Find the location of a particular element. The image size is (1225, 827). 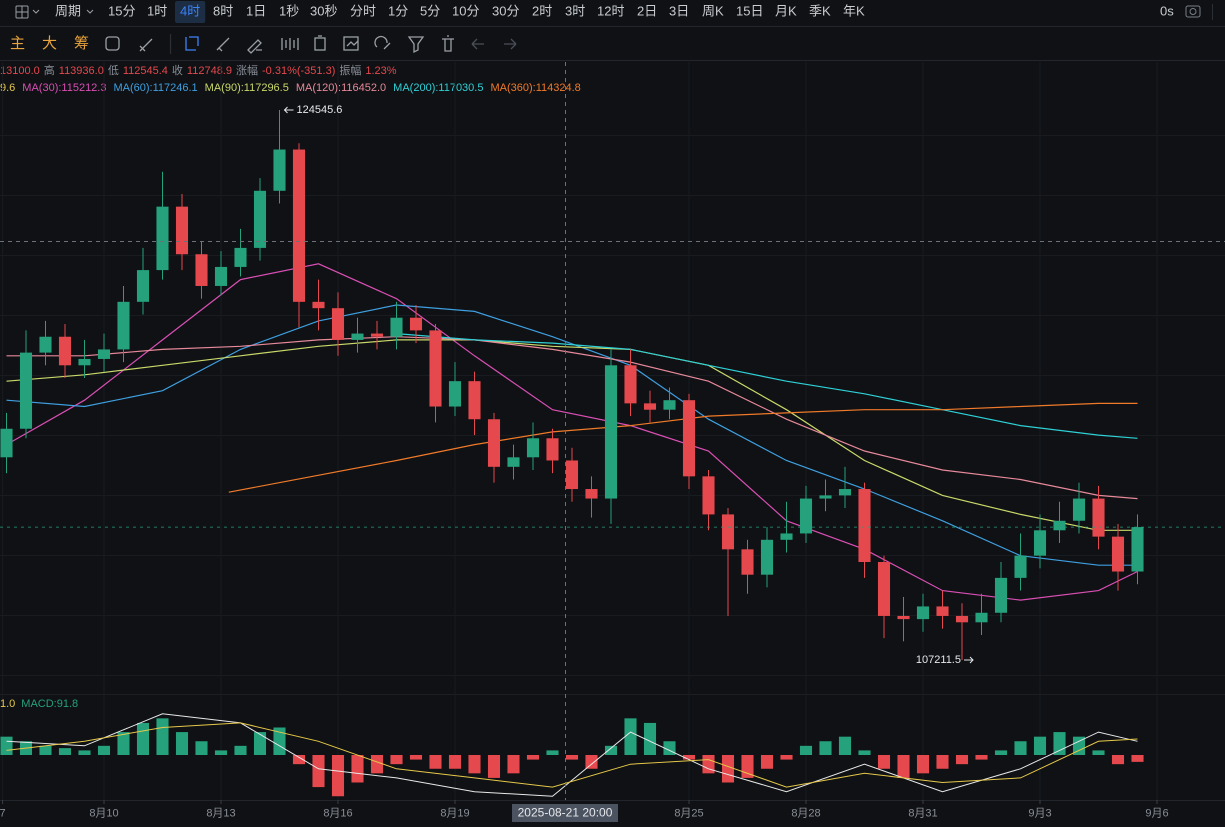

ohlc-field: 13100.0 is located at coordinates (20, 71).